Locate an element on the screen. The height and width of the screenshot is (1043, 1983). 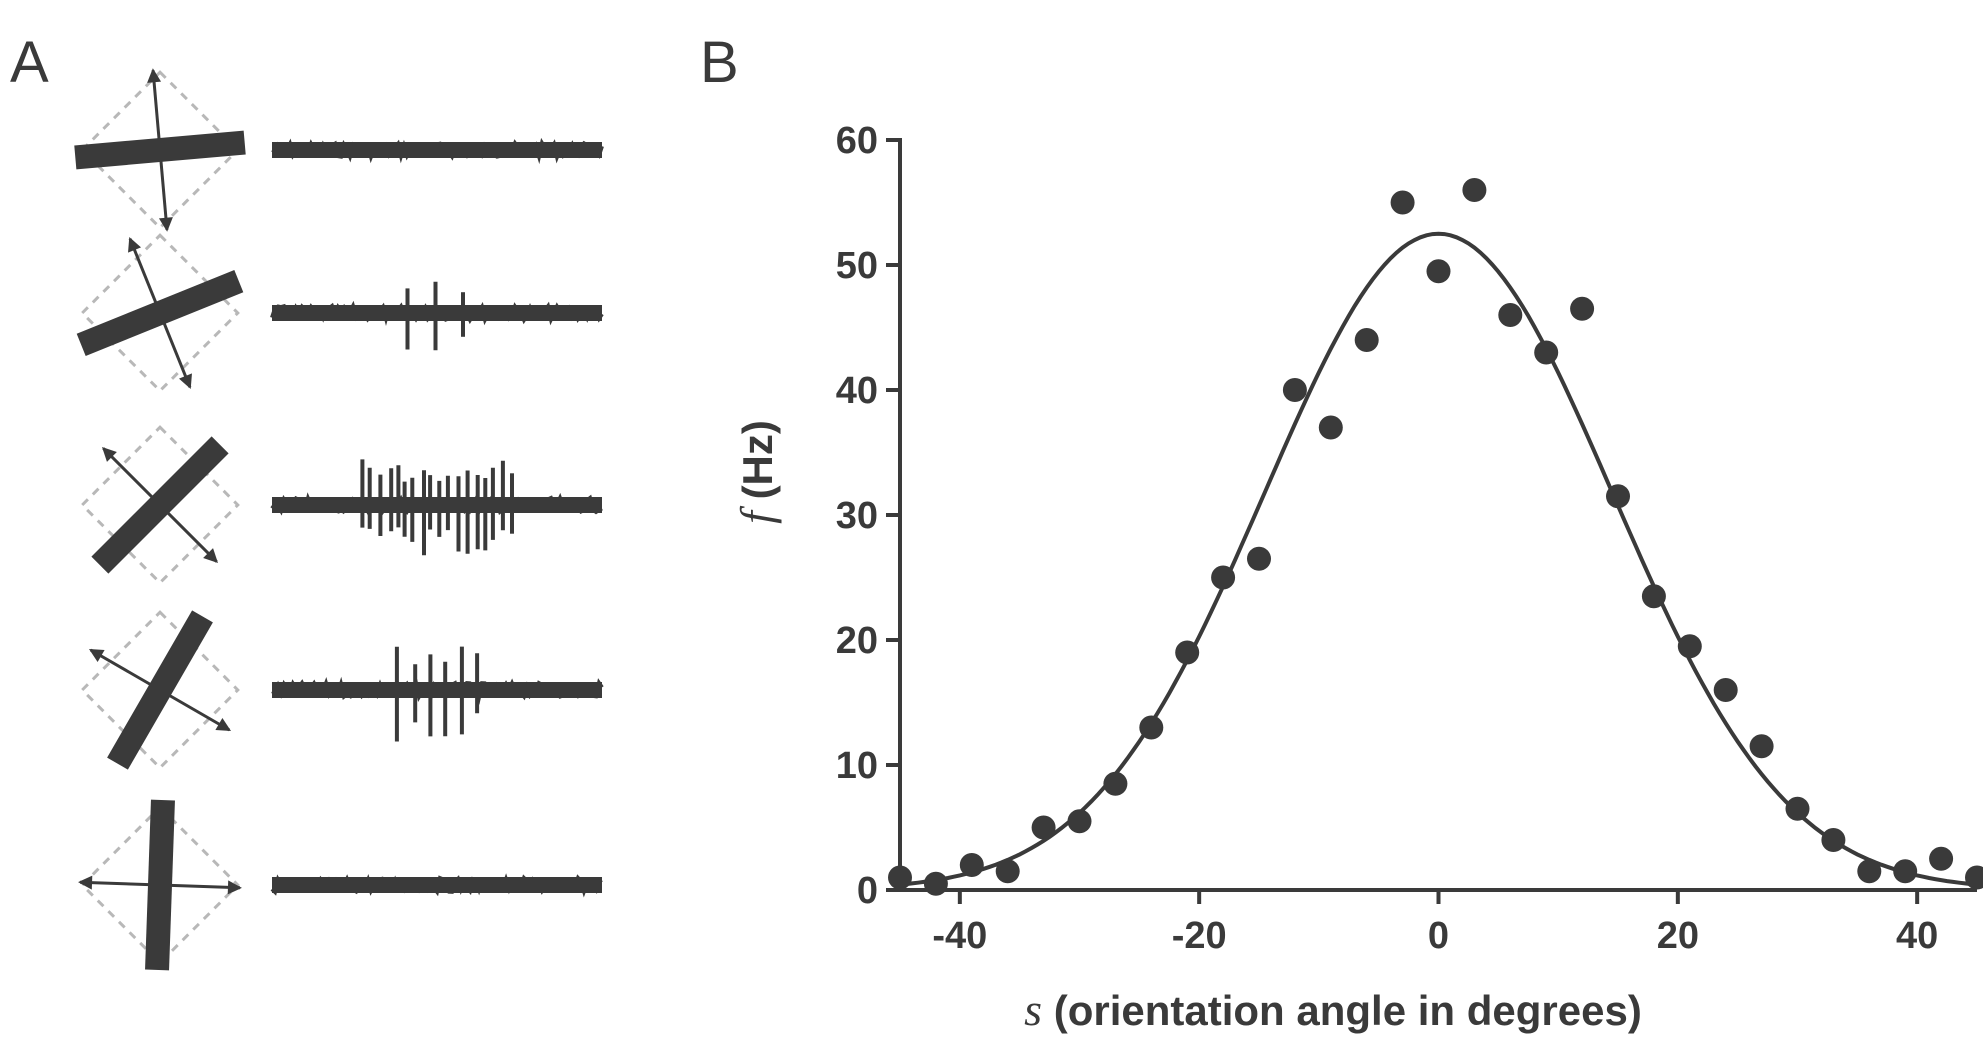
x-tick-label: -40 is located at coordinates (959, 936).